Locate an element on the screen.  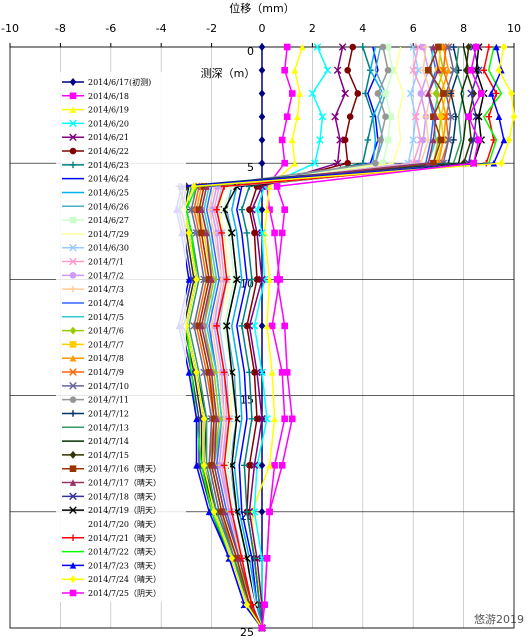
legend-label: 2014/7/20（晴天） is located at coordinates (124, 524).